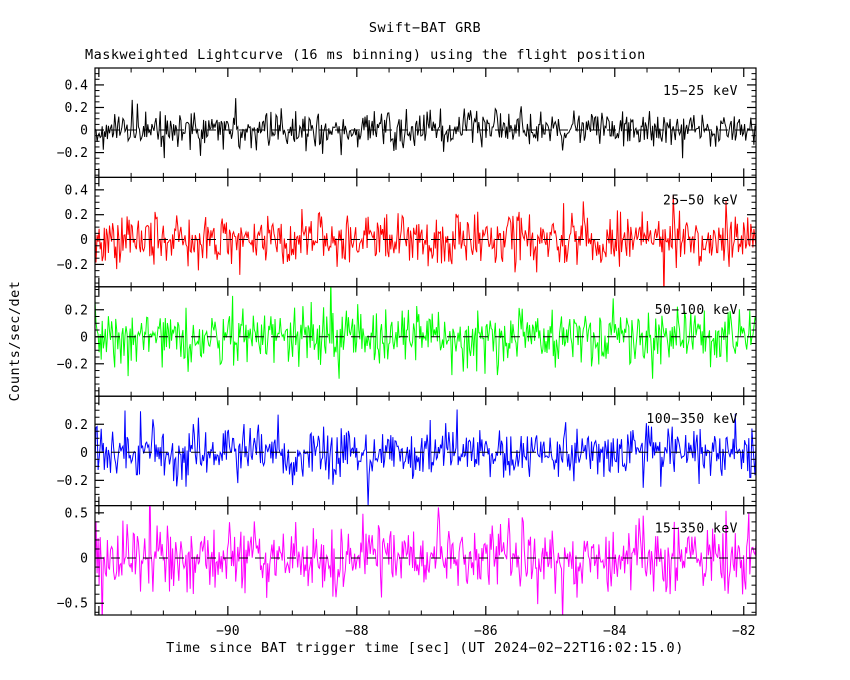 The width and height of the screenshot is (850, 680). Describe the element at coordinates (700, 91) in the screenshot. I see `energy-band-label: 15−25 keV` at that location.